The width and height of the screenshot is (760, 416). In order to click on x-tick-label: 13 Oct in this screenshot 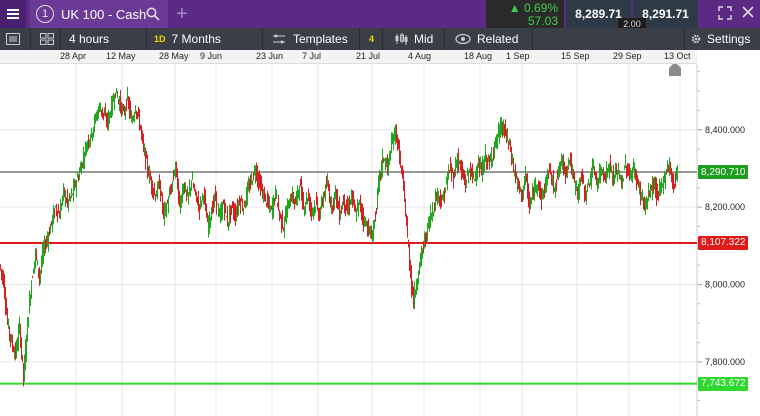, I will do `click(677, 56)`.